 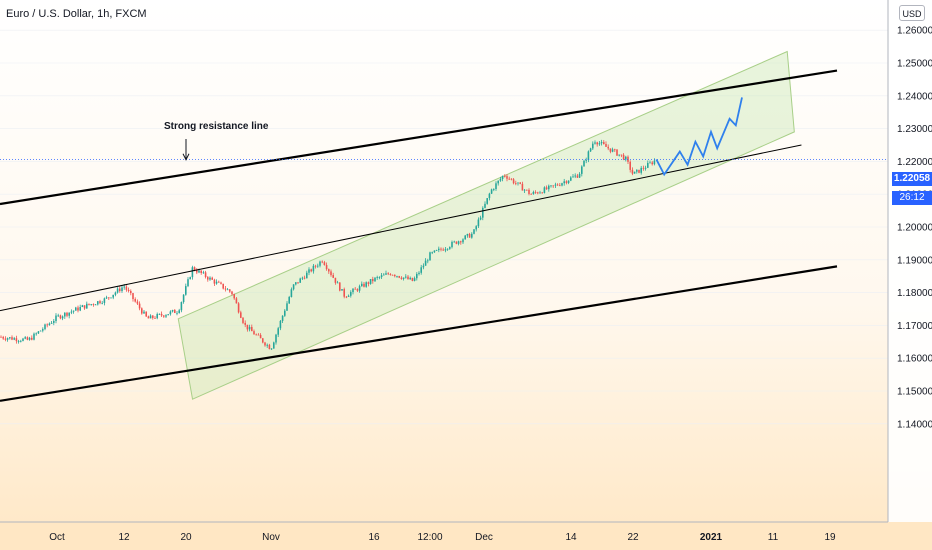 What do you see at coordinates (633, 537) in the screenshot?
I see `time-tick-label: 22` at bounding box center [633, 537].